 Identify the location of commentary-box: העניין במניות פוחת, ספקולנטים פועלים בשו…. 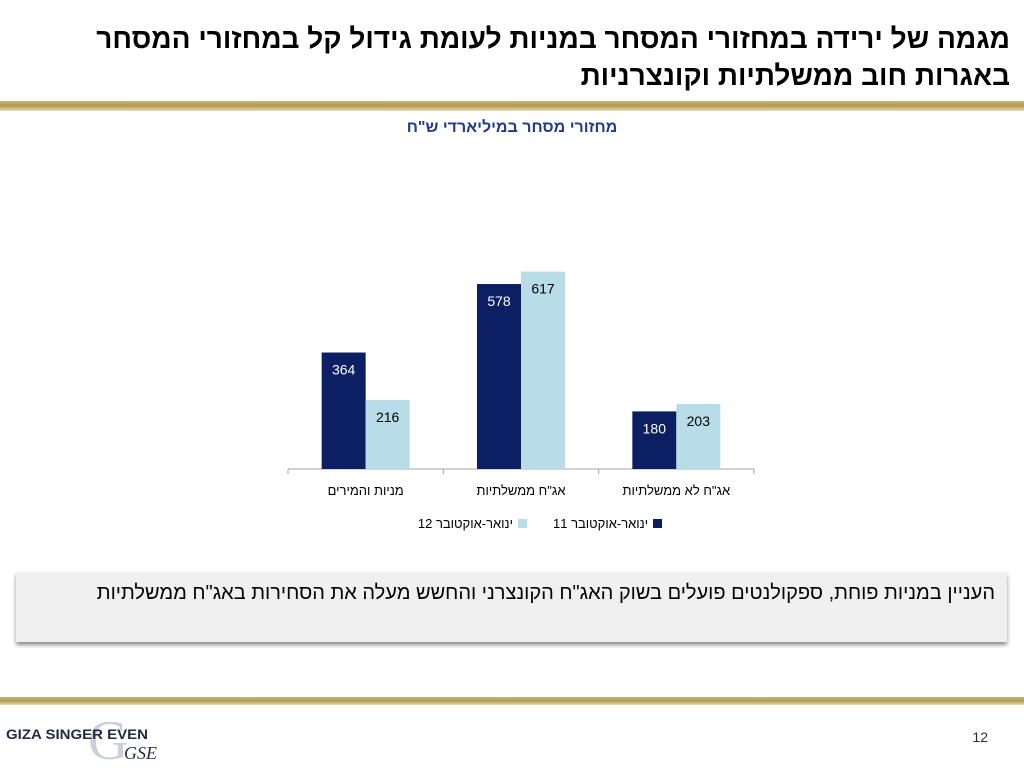
(511, 607).